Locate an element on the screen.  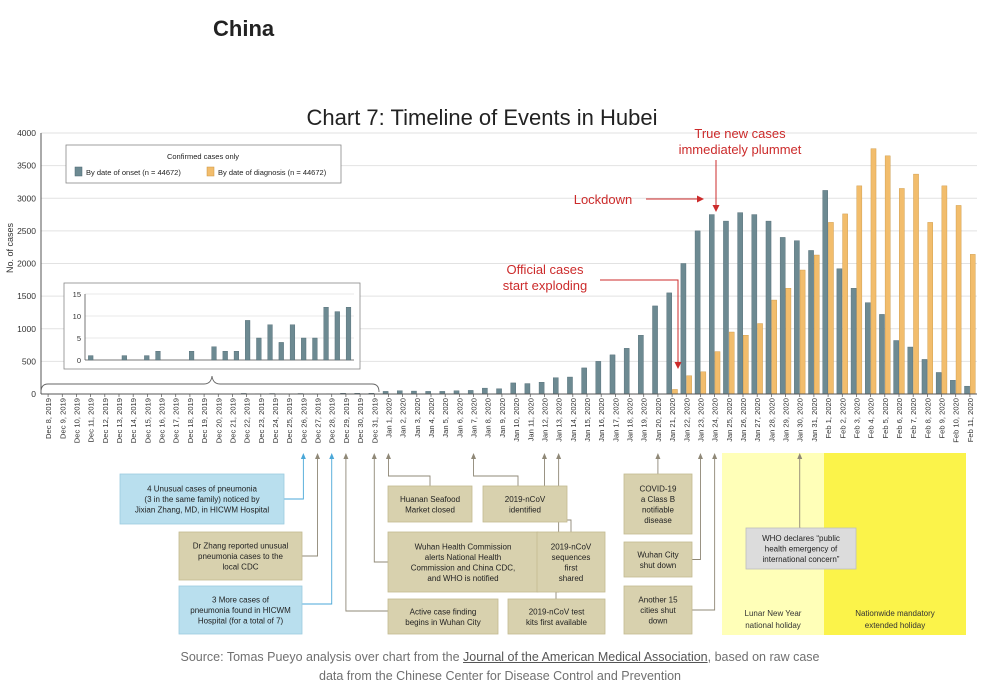
legend-title: Confirmed cases only is located at coordinates (203, 156).